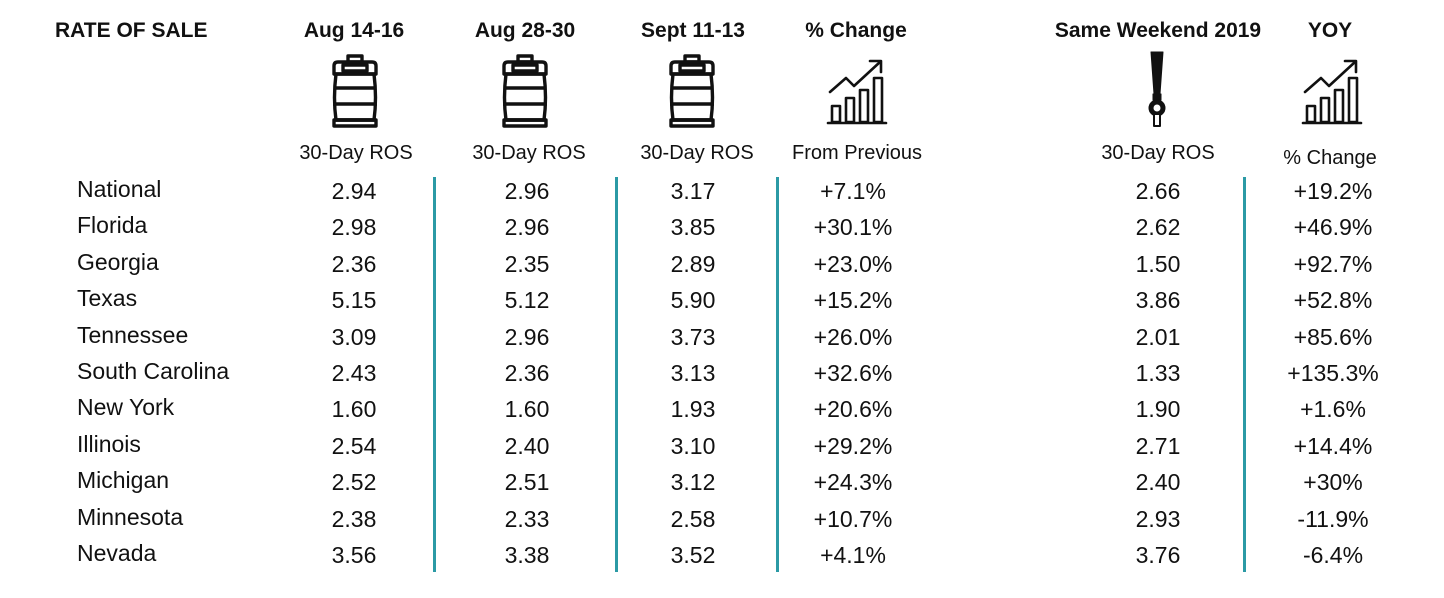 This screenshot has height=598, width=1444. I want to click on table-cell: +92.7%, so click(1333, 263).